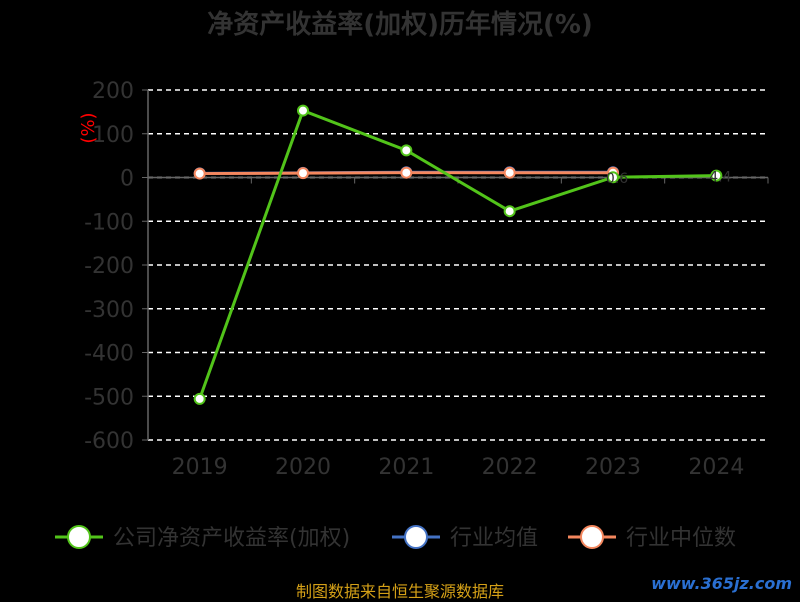  What do you see at coordinates (113, 135) in the screenshot?
I see `y-tick-label: 100` at bounding box center [113, 135].